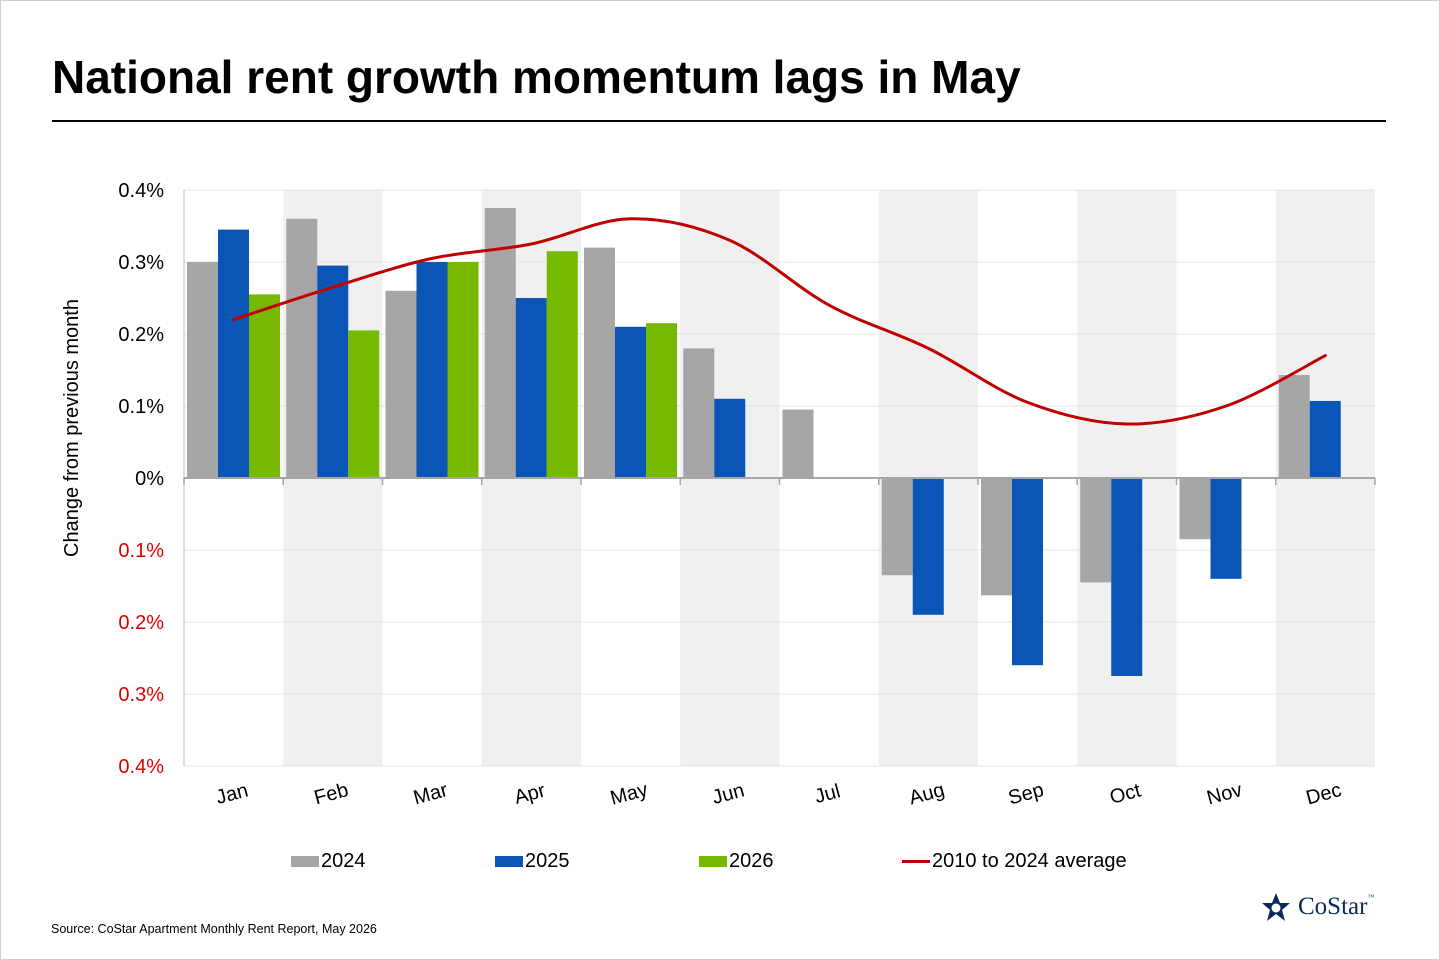 Image resolution: width=1440 pixels, height=960 pixels. Describe the element at coordinates (562, 364) in the screenshot. I see `bar-2026-apr` at that location.